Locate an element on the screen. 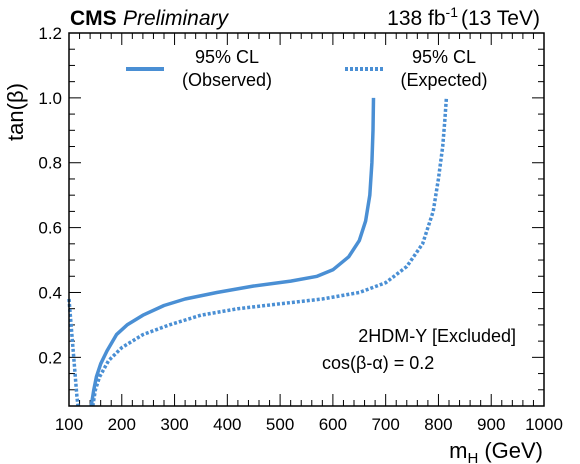 This screenshot has height=464, width=580. x-tick-label: 900 is located at coordinates (491, 424).